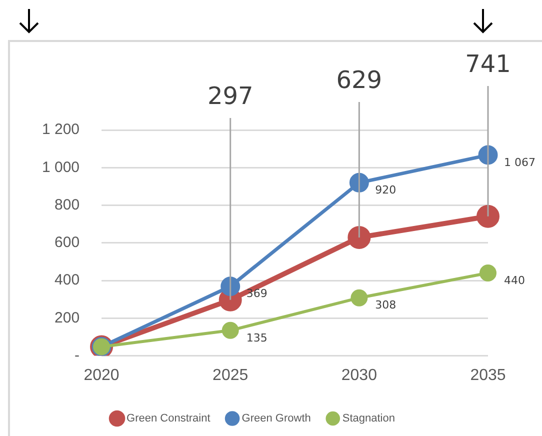 This screenshot has height=436, width=542. I want to click on x-tick-label: 2030, so click(359, 375).